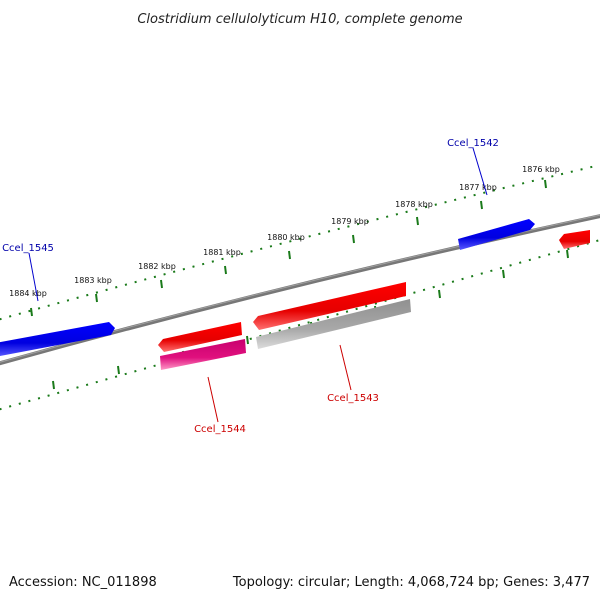  What do you see at coordinates (574, 239) in the screenshot?
I see `gene-feature-right-edge` at bounding box center [574, 239].